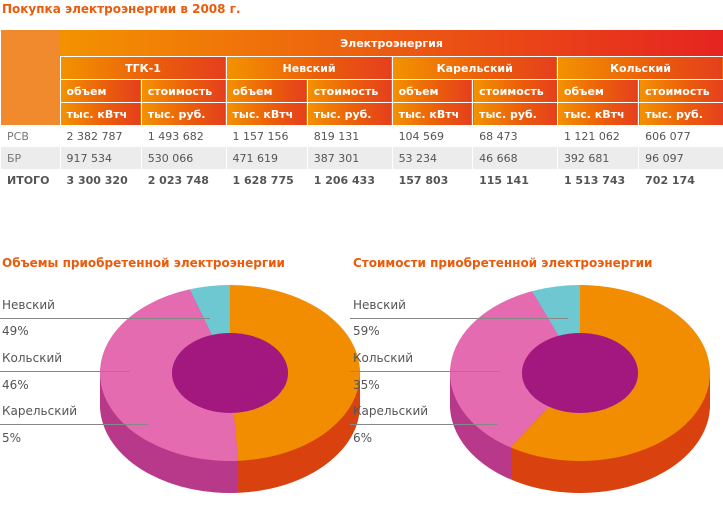  I want to click on value-label: 46%, so click(15, 385).